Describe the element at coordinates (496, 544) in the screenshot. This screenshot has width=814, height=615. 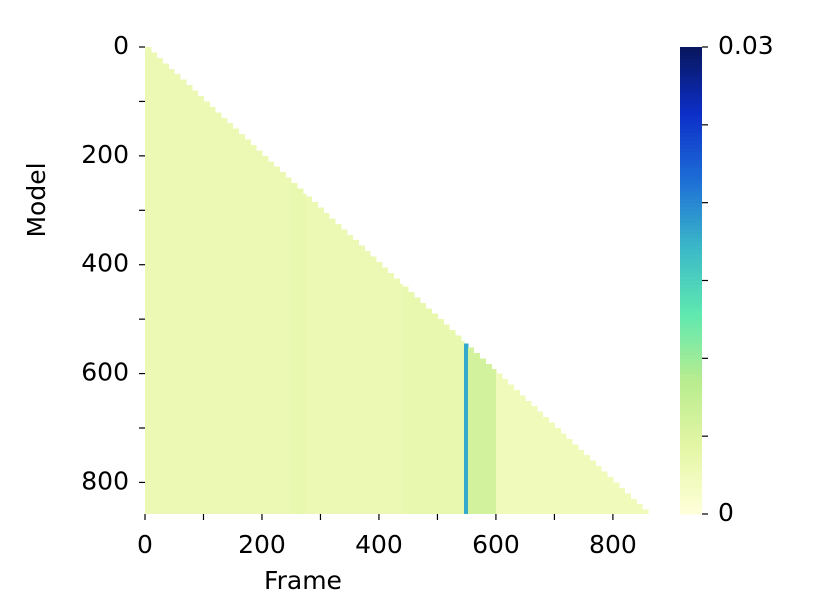
I see `x-tick-label: 600` at that location.